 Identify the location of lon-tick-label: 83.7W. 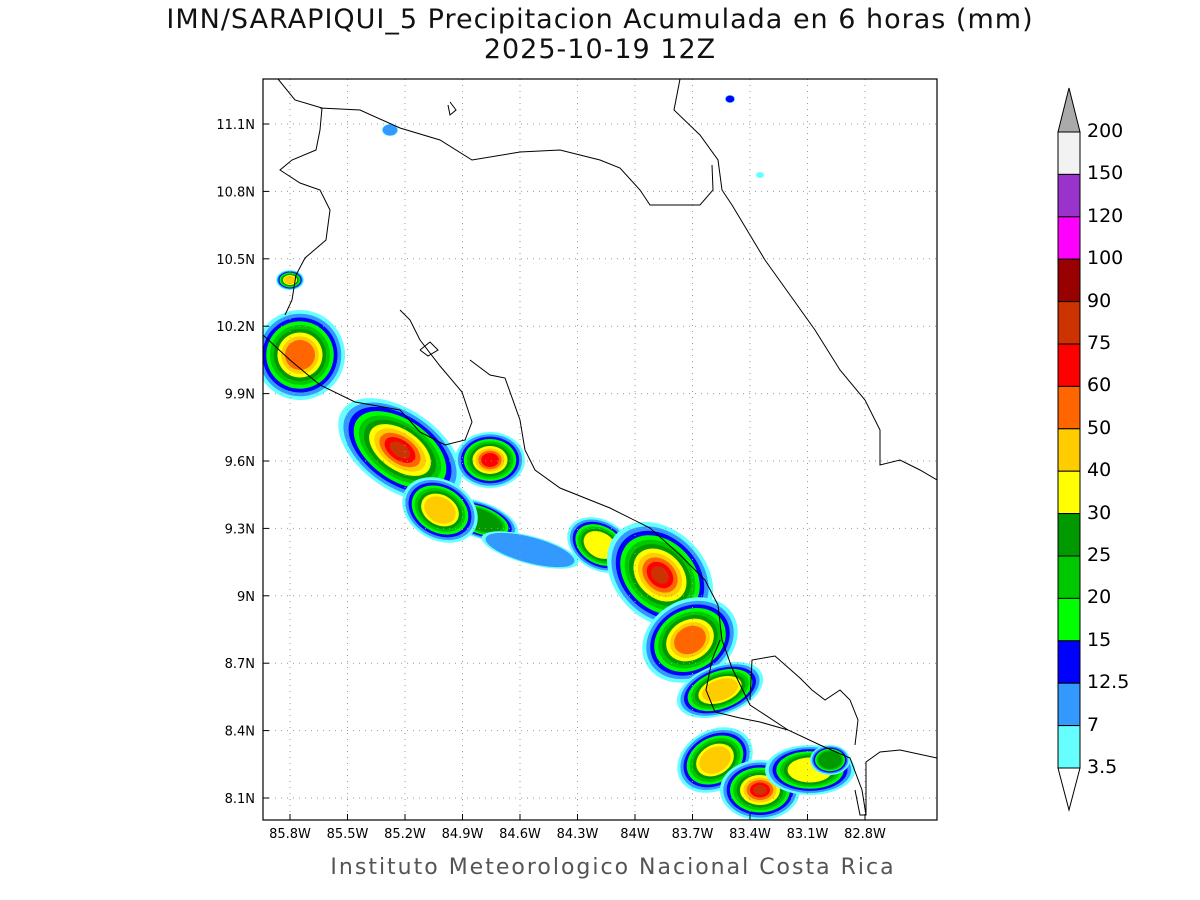
(693, 834).